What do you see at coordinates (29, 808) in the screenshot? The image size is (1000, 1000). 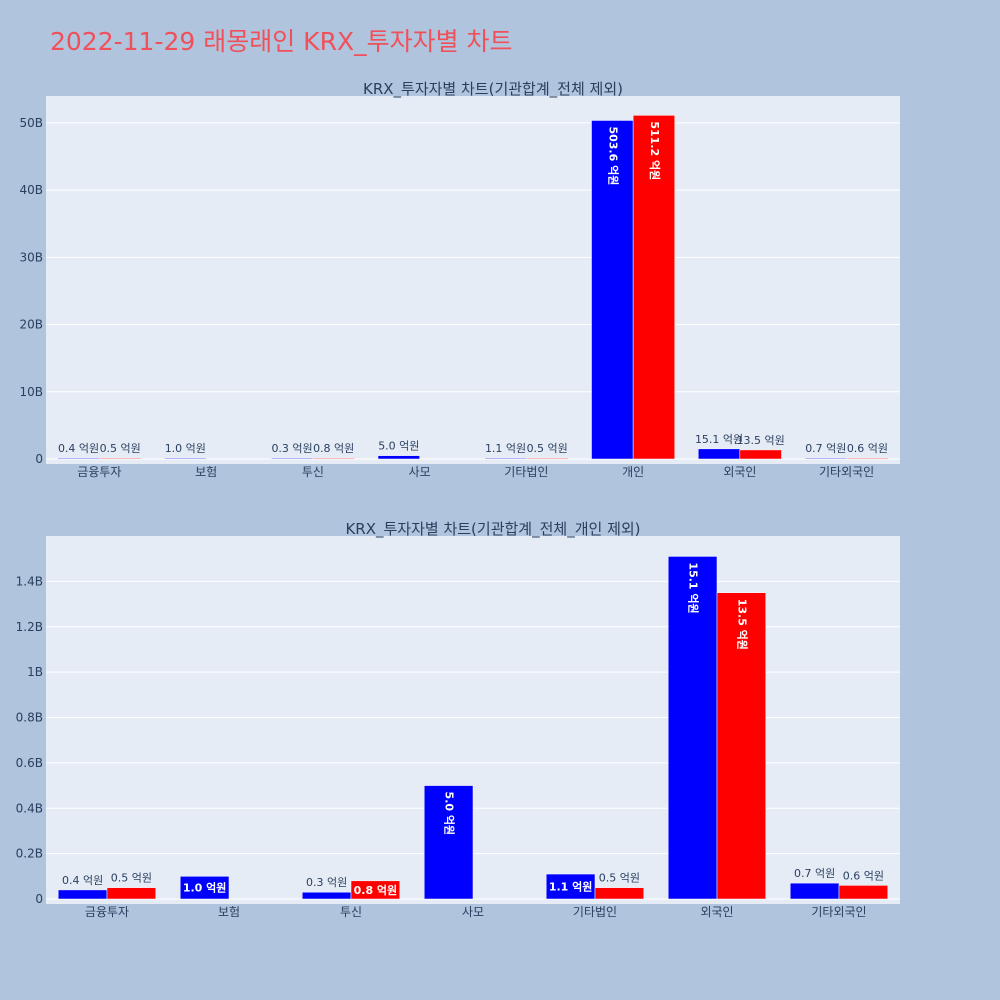 I see `y-tick-label: 0.4B` at bounding box center [29, 808].